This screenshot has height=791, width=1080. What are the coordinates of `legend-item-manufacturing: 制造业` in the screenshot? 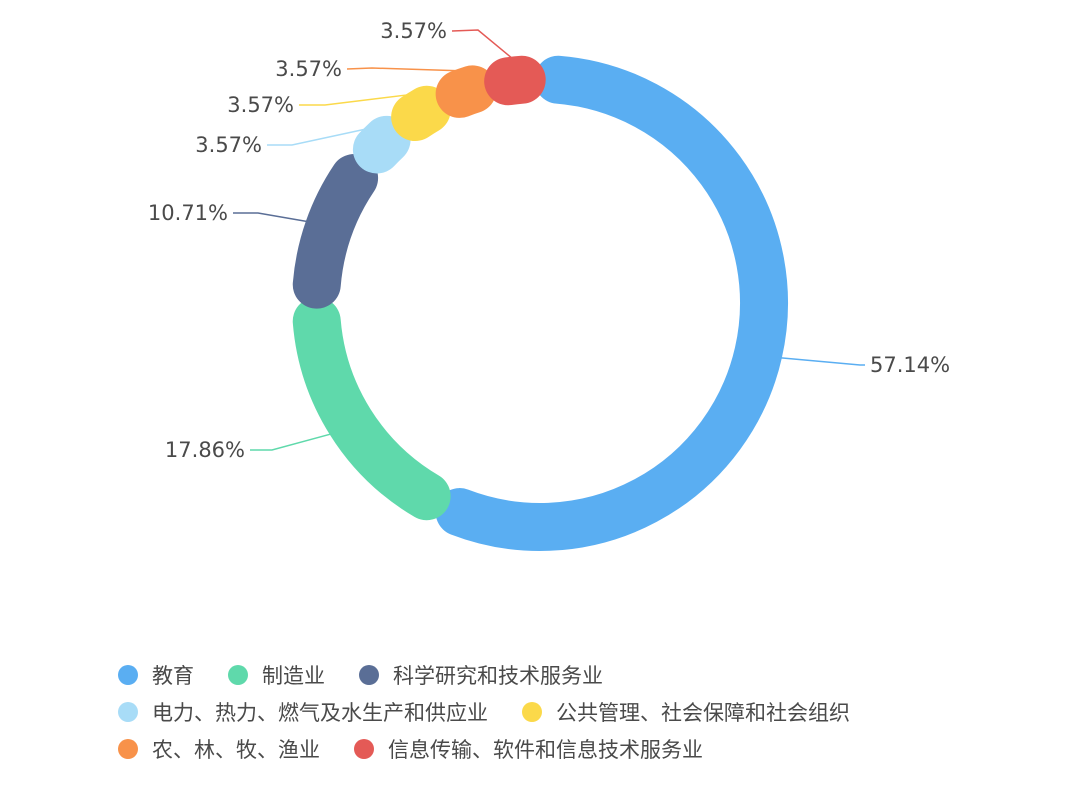 It's located at (276, 675).